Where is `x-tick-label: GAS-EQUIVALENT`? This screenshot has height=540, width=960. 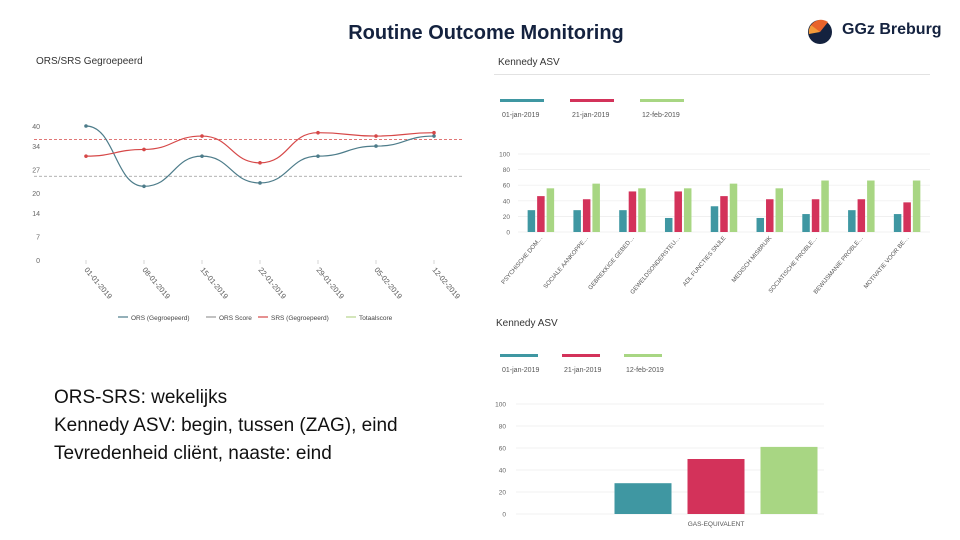 x-tick-label: GAS-EQUIVALENT is located at coordinates (716, 524).